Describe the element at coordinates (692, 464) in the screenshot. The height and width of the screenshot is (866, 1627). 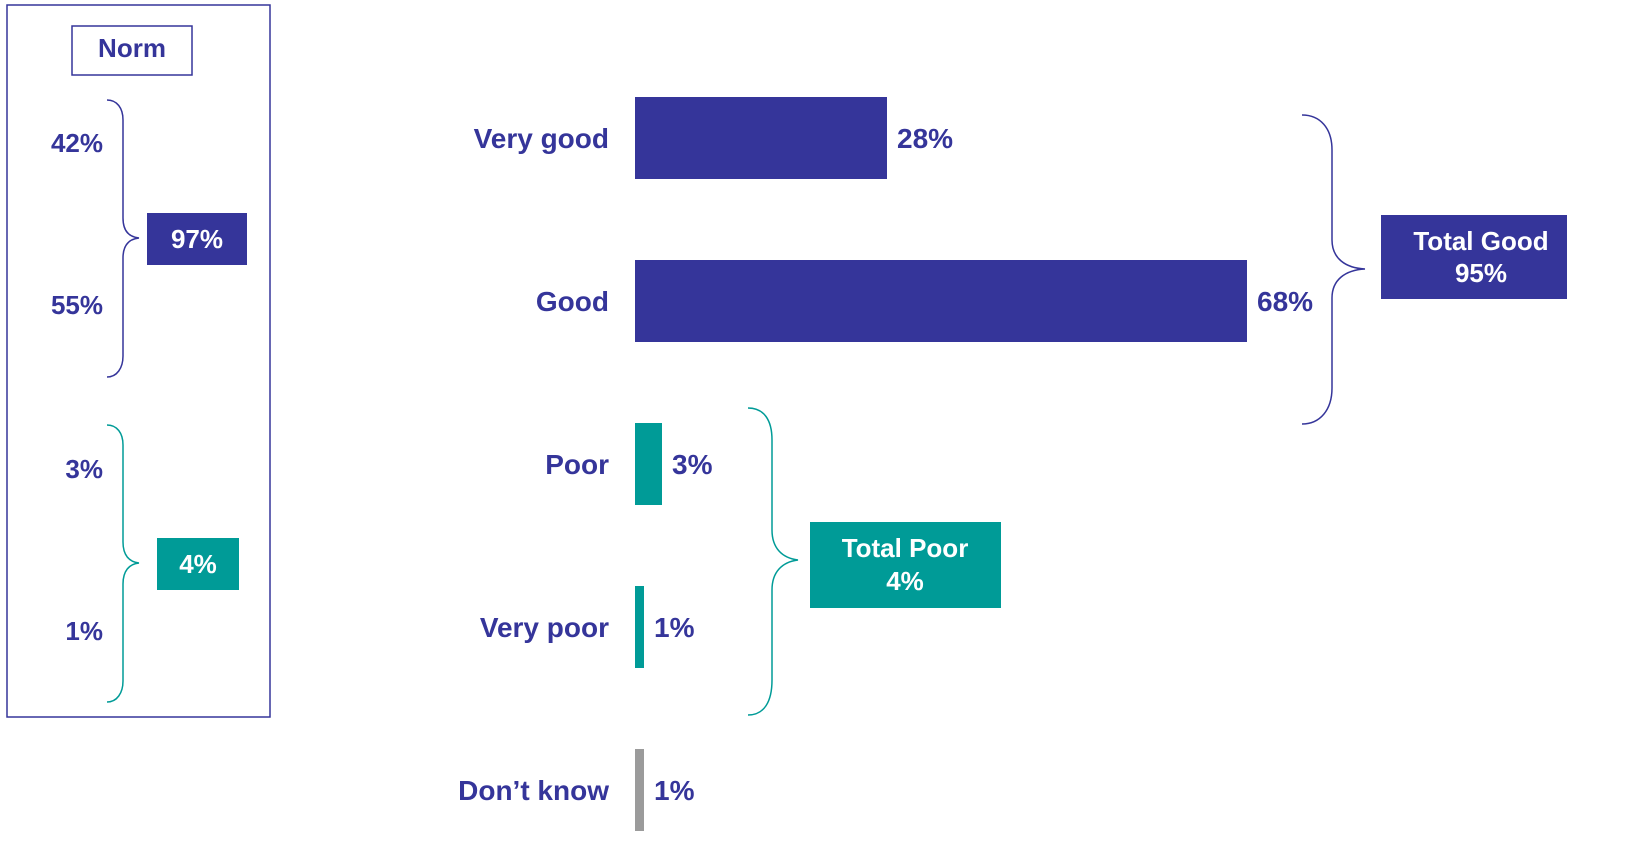
I see `value-label-poor: 3%` at that location.